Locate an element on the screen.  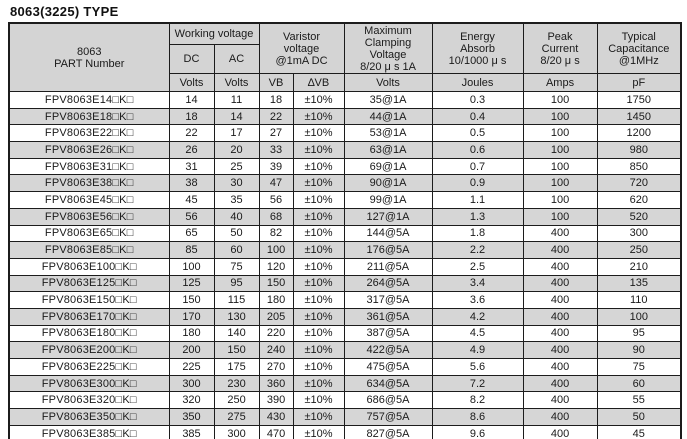
dc-volts-cell: 225 is located at coordinates (191, 367).